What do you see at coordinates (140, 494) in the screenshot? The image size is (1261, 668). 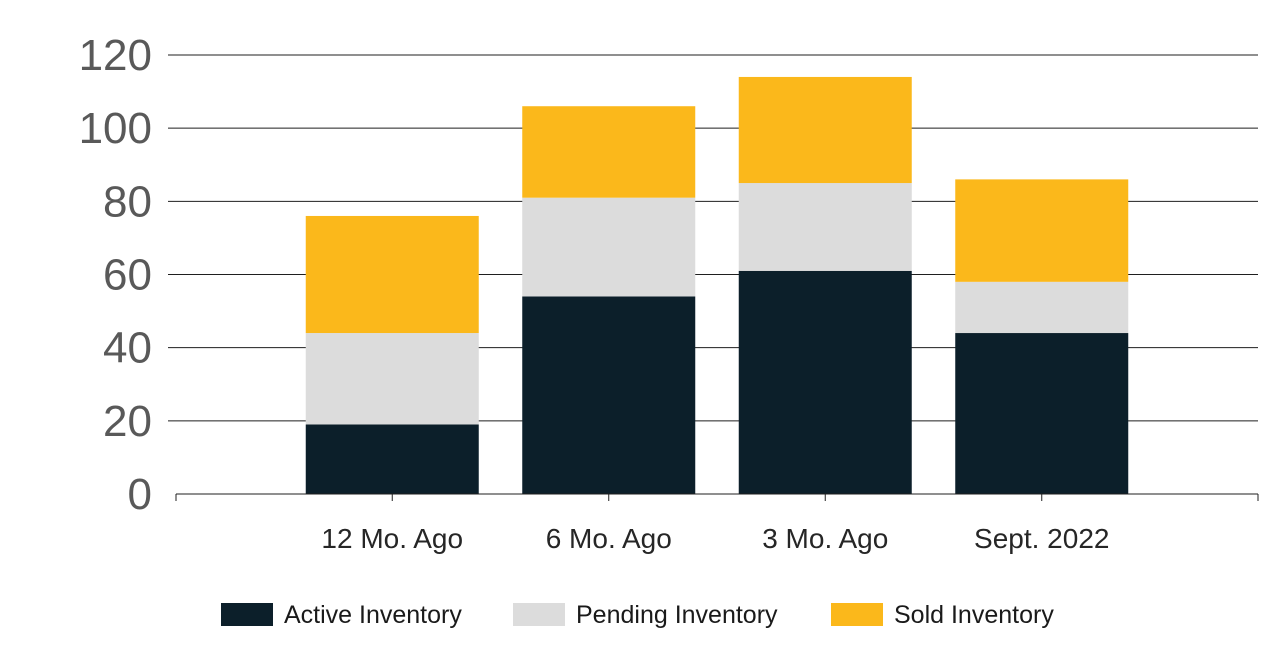 I see `y-tick-label: 0` at bounding box center [140, 494].